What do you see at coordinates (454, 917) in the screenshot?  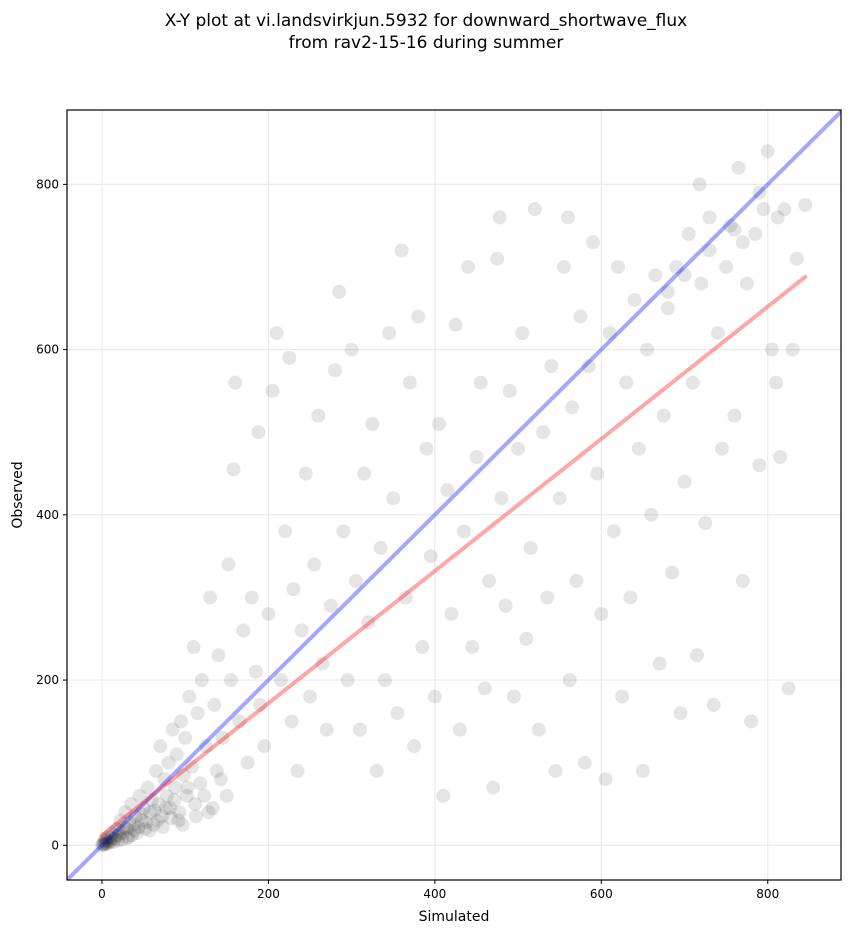 I see `x-axis-label: Simulated` at bounding box center [454, 917].